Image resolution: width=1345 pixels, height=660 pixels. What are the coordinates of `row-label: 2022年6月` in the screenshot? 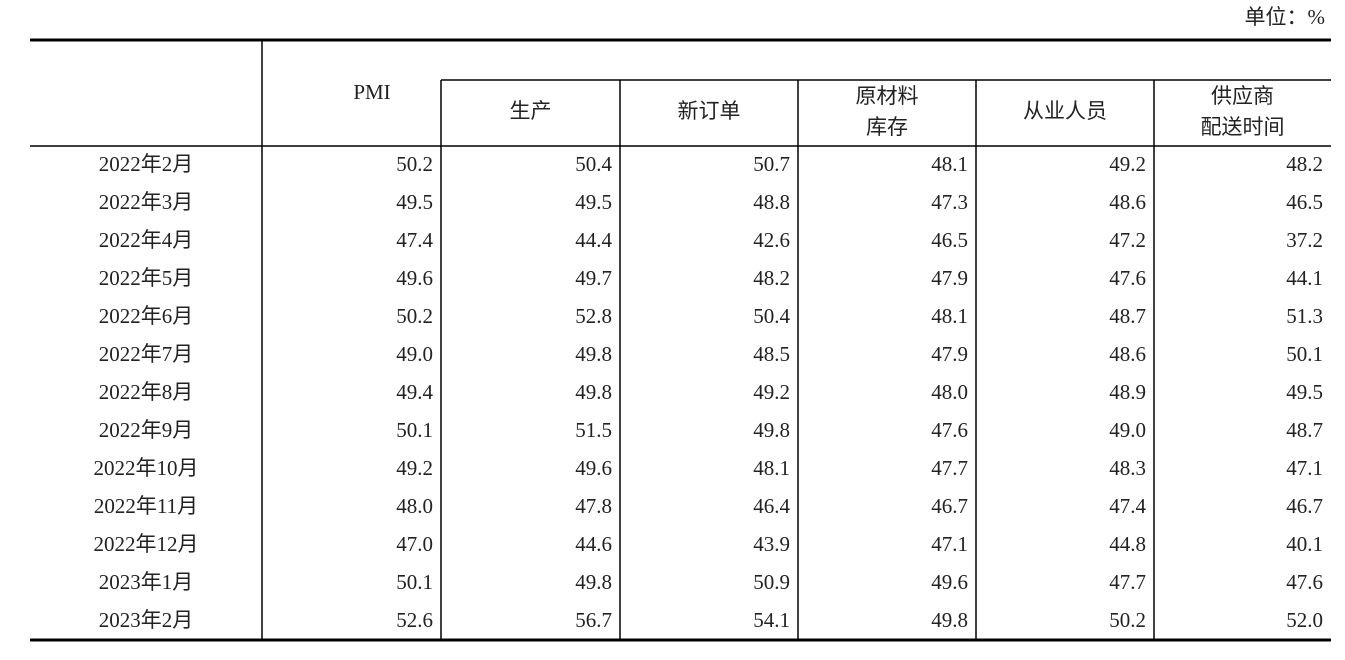 It's located at (146, 316).